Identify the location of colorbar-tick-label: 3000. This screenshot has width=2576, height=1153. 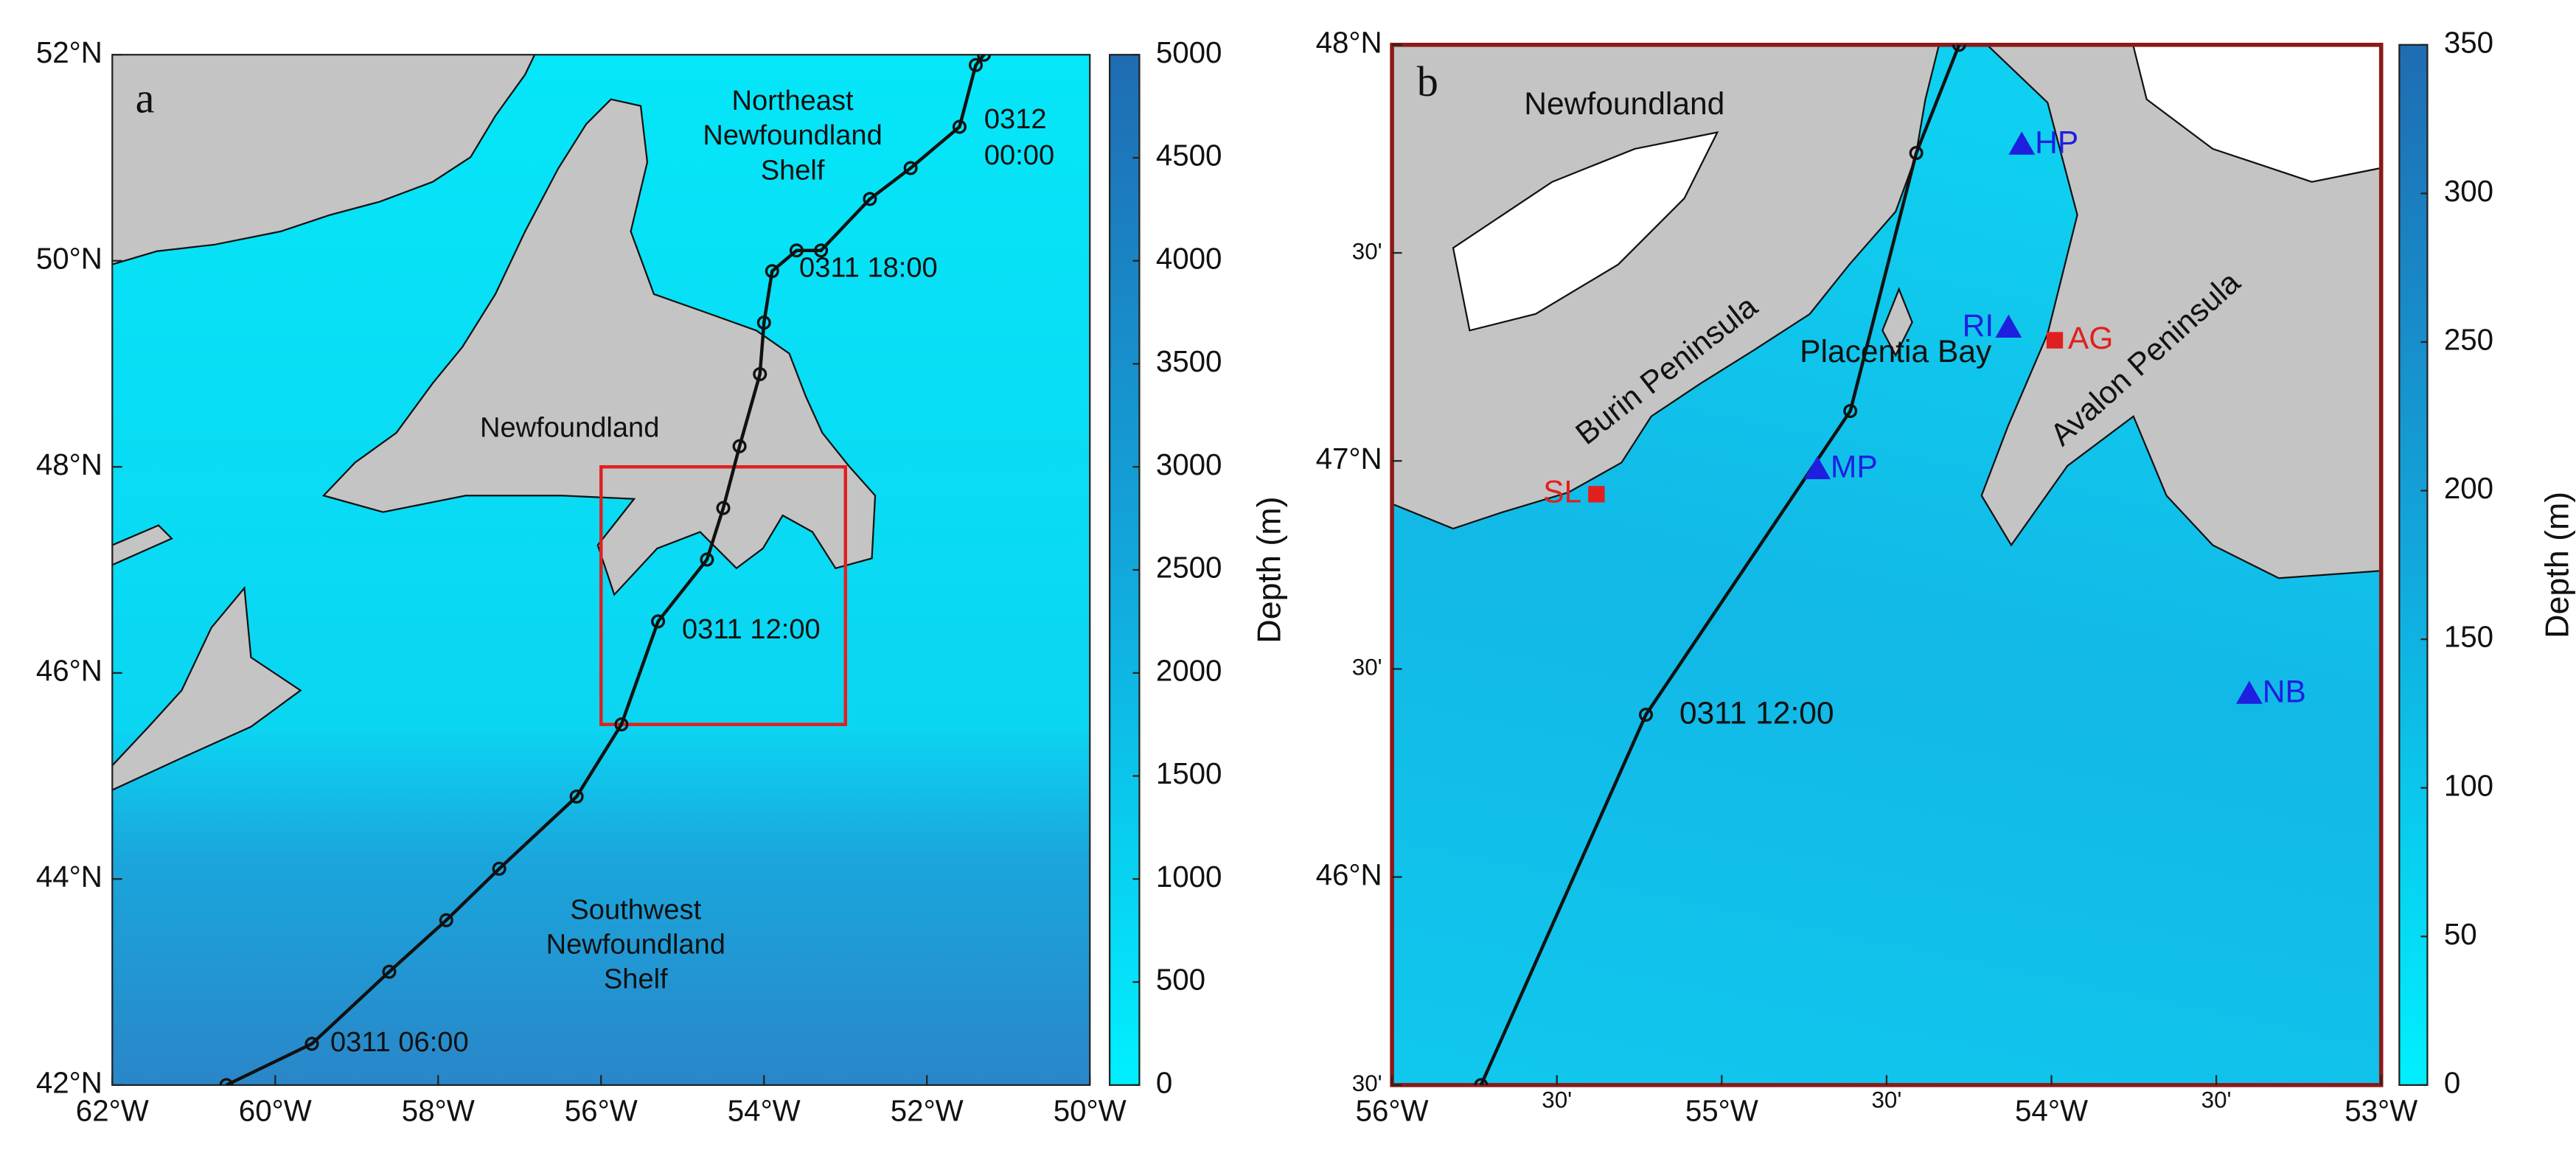
(1189, 464).